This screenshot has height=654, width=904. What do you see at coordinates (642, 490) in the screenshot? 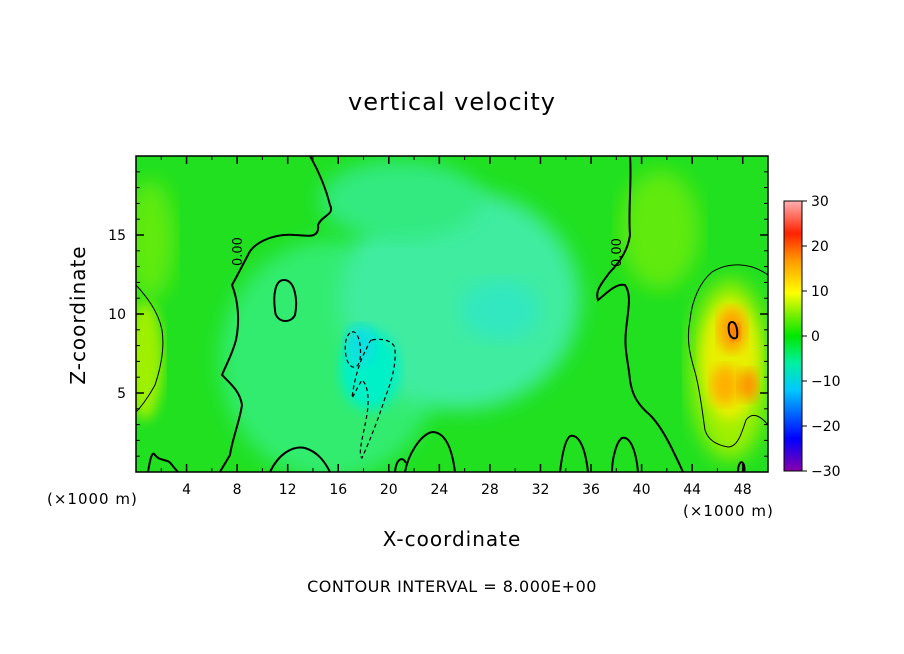
I see `x-tick-label: 40` at bounding box center [642, 490].